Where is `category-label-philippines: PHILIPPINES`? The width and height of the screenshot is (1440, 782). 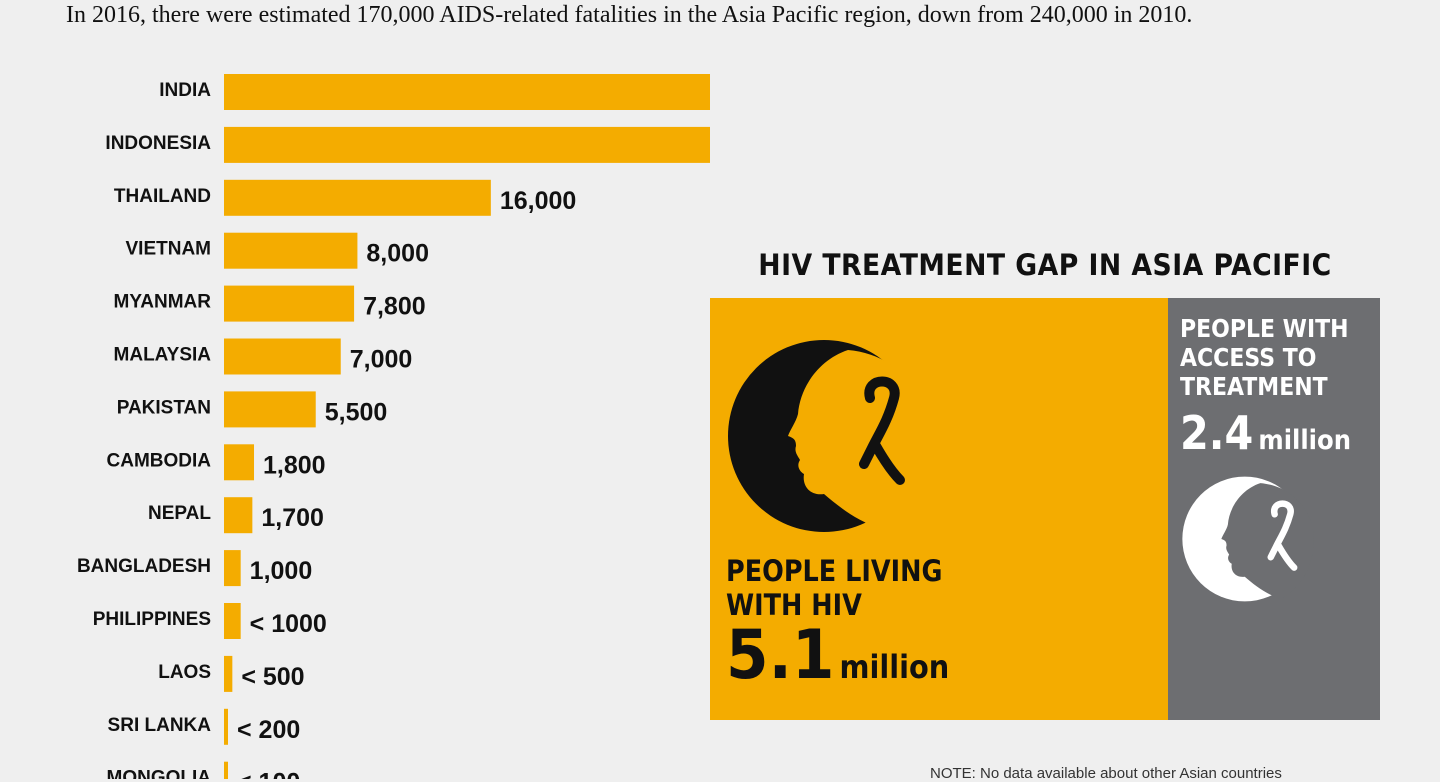 category-label-philippines: PHILIPPINES is located at coordinates (152, 619).